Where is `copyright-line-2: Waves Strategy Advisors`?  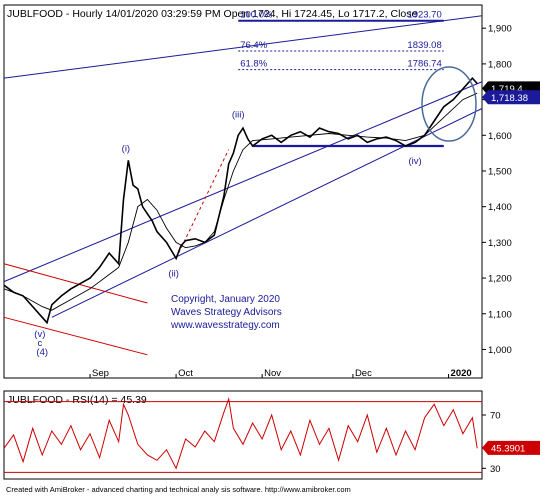
copyright-line-2: Waves Strategy Advisors is located at coordinates (226, 312).